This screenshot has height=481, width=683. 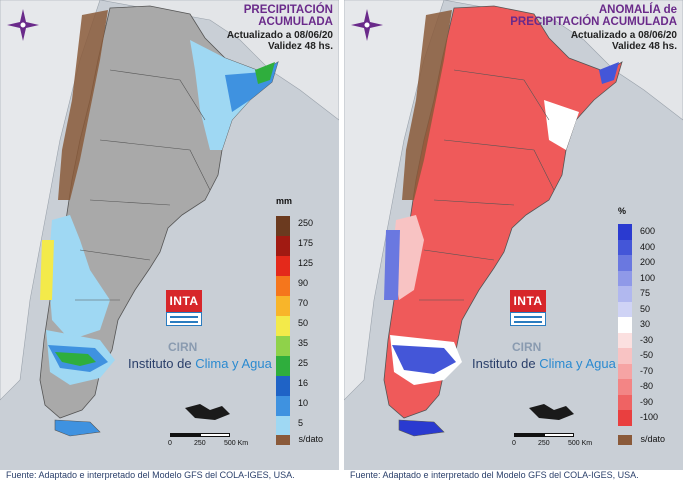 I want to click on legend-entry: 5, so click(x=306, y=426).